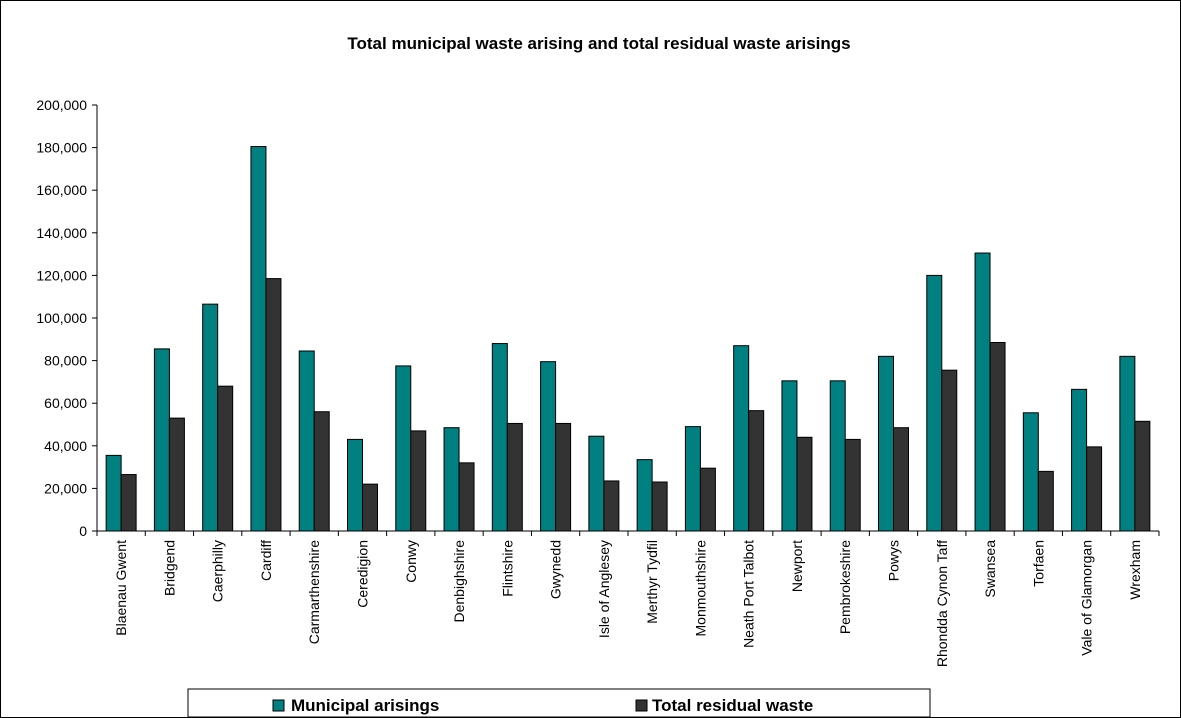  Describe the element at coordinates (459, 581) in the screenshot. I see `x-tick-label: Denbighshire` at that location.